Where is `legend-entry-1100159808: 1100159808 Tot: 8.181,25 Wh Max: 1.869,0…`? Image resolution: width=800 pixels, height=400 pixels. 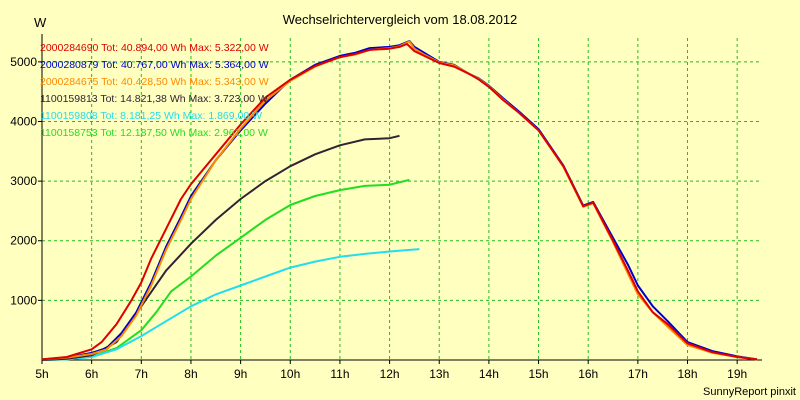
legend-entry-1100159808: 1100159808 Tot: 8.181,25 Wh Max: 1.869,0… is located at coordinates (151, 116).